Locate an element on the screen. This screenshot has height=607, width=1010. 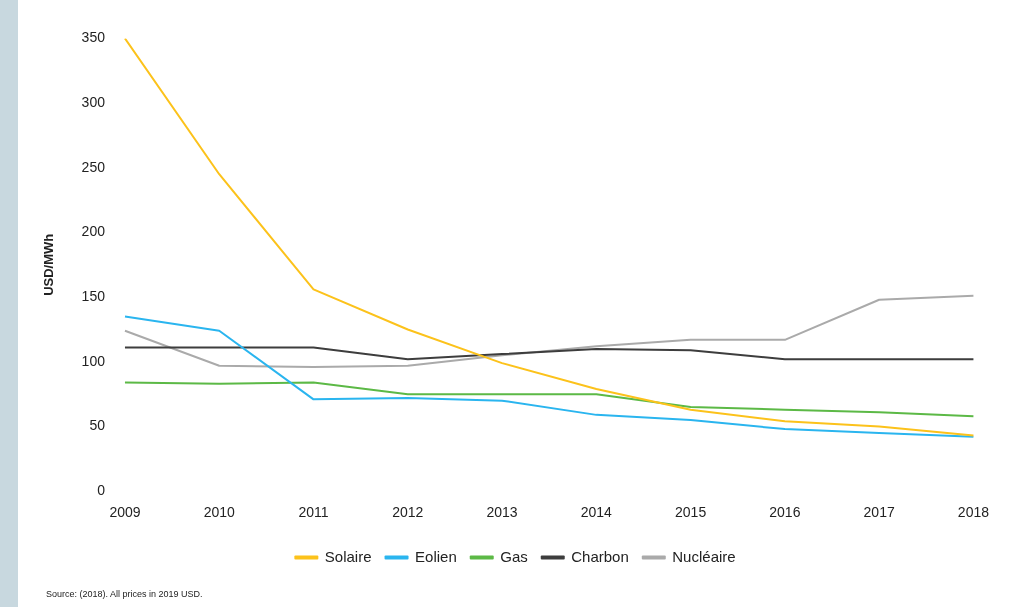
x-tick-label: 2017 is located at coordinates (879, 512).